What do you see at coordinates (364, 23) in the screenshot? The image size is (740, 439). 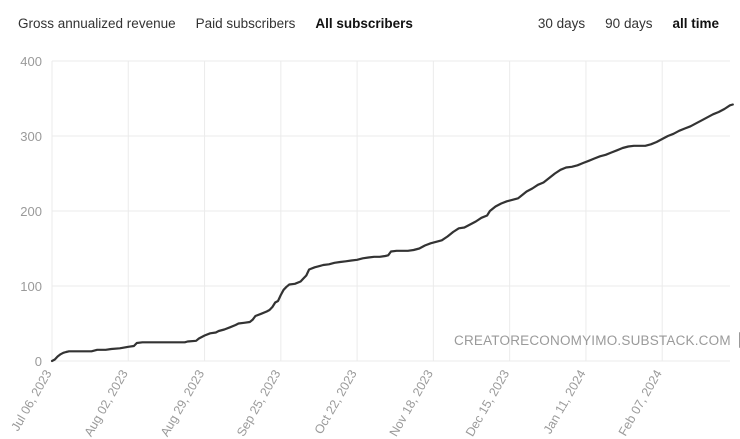 I see `tab-all-subscribers: All subscribers` at bounding box center [364, 23].